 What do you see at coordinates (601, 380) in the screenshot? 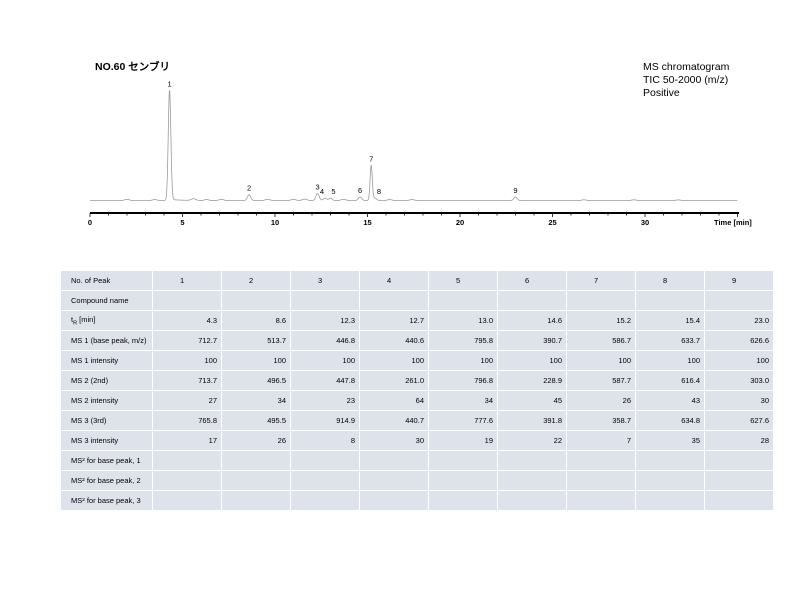
I see `value-cell: 587.7` at bounding box center [601, 380].